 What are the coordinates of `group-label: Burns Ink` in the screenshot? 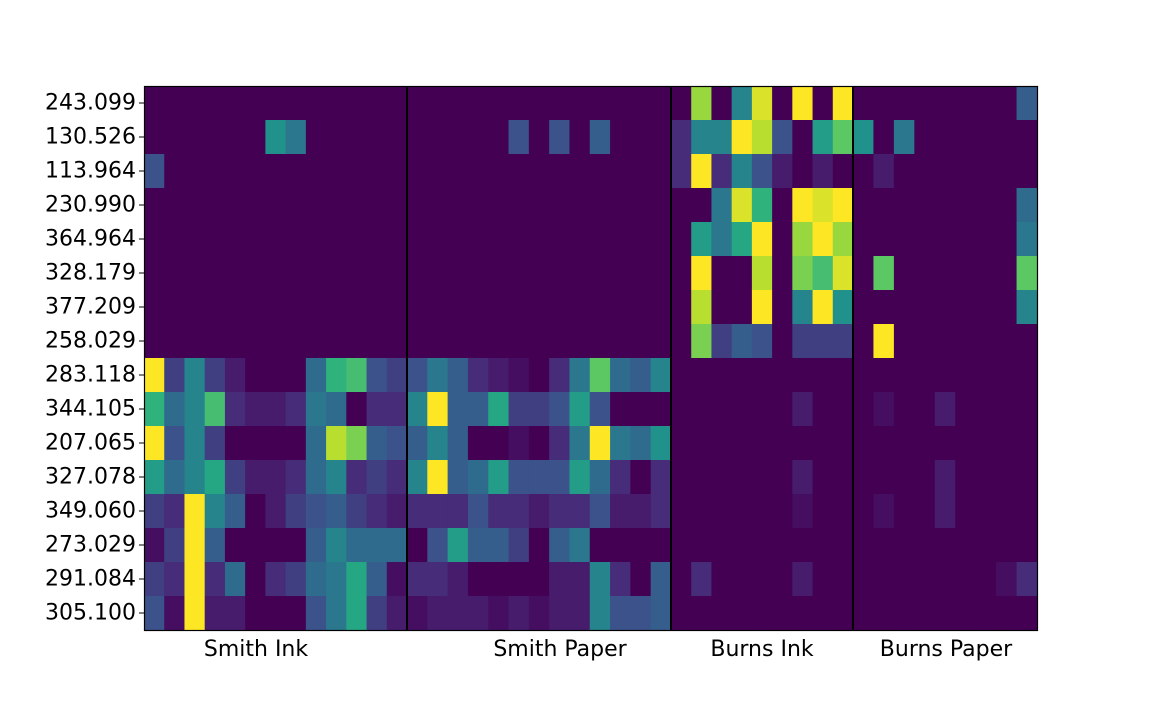 It's located at (762, 649).